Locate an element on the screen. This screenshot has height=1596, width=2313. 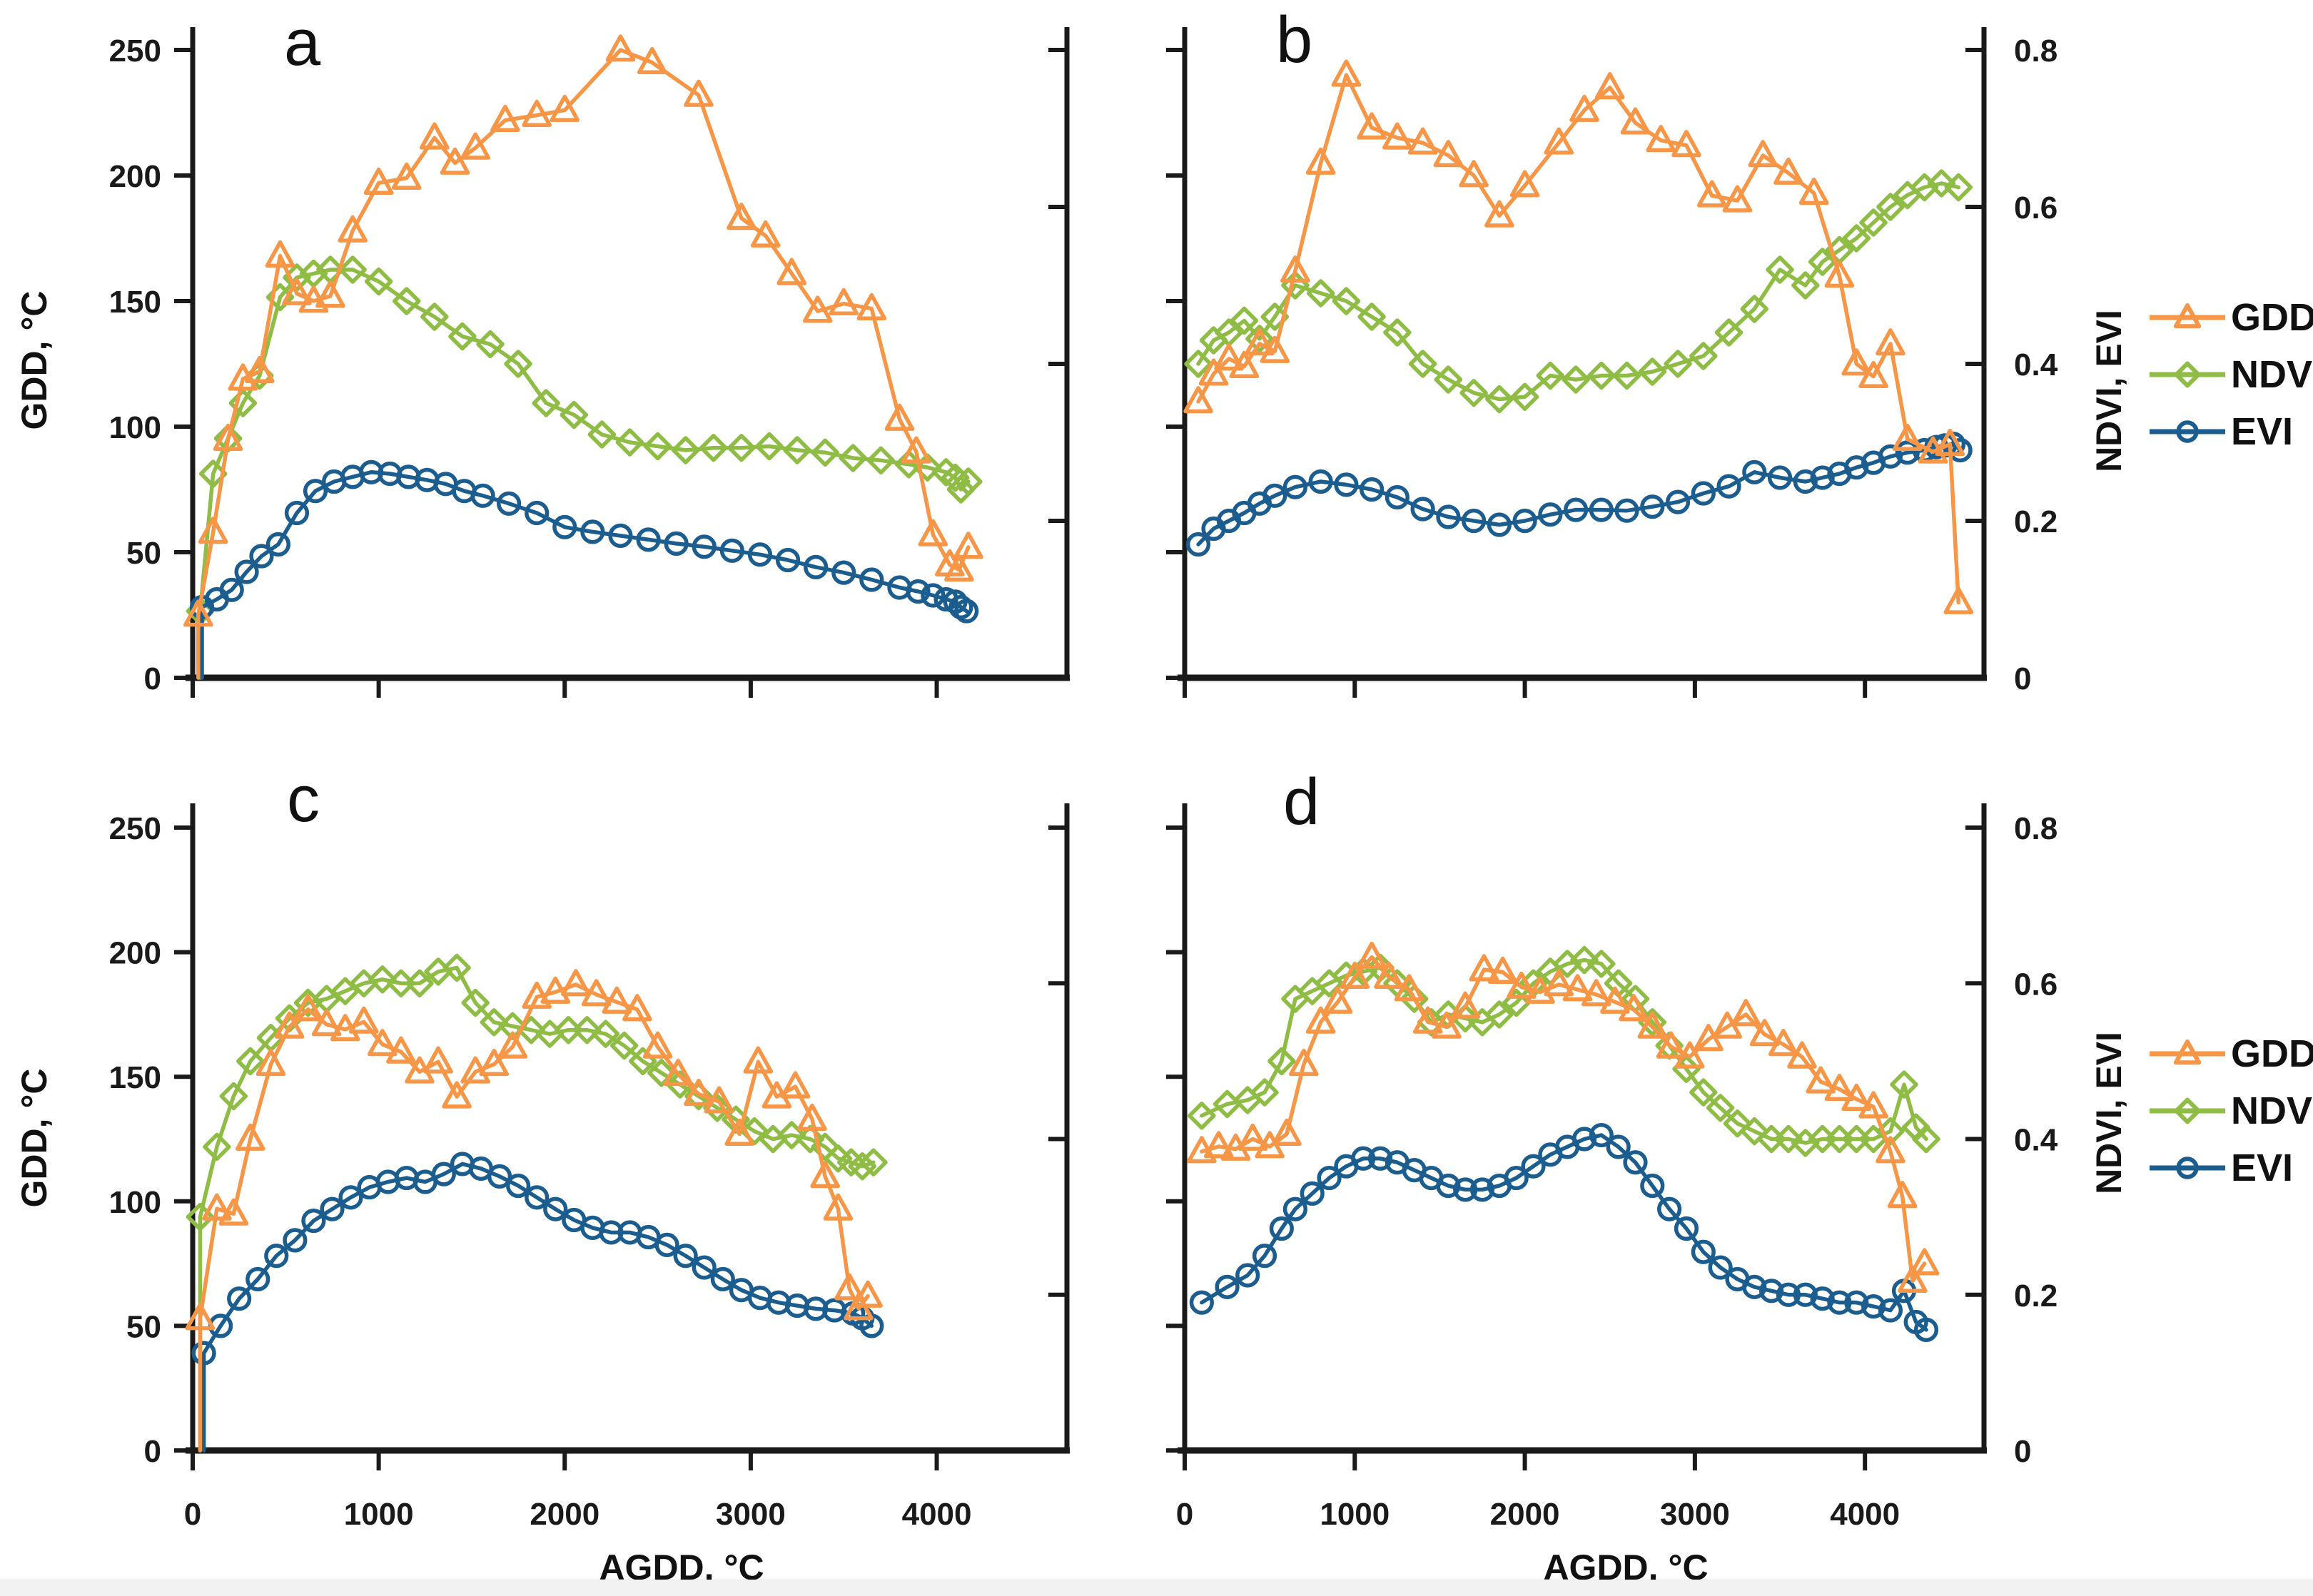
legend-row1: GDD NDVI EVI is located at coordinates (2230, 374).